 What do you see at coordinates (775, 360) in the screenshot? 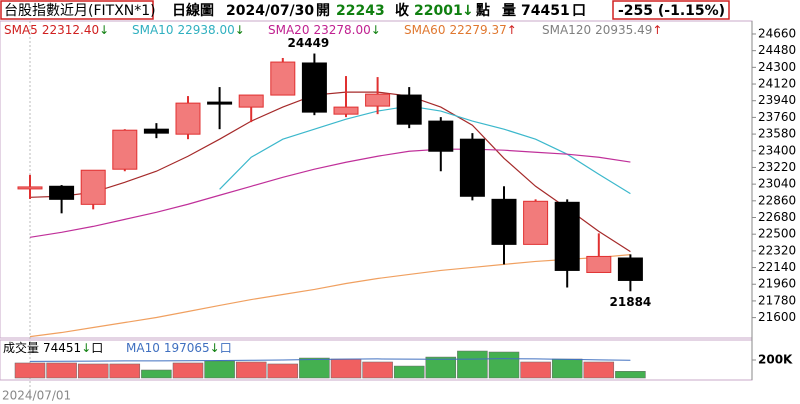
I see `y-tick-label: 200K` at bounding box center [775, 360].